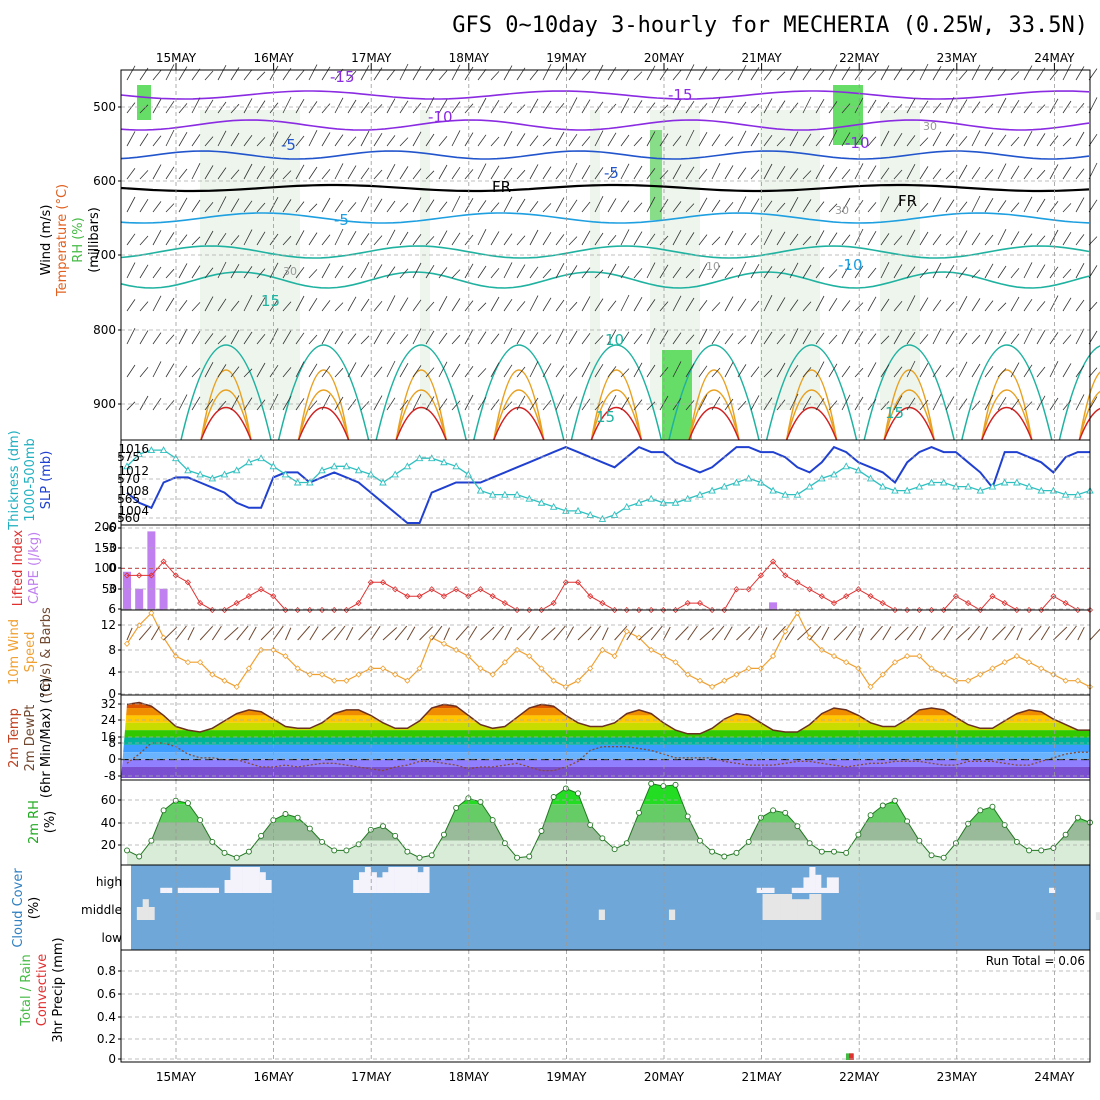 This screenshot has width=1100, height=1100. I want to click on temp-axis-label: (6hr Min/Max) (°C), so click(46, 738).